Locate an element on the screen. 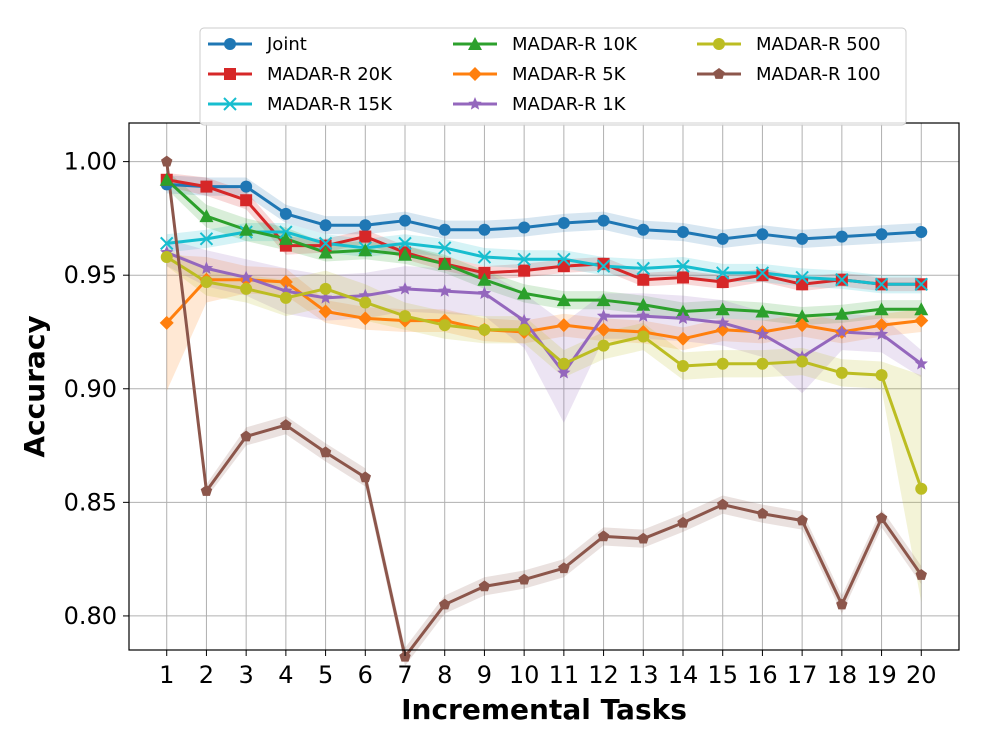  legend-entry-7-marker is located at coordinates (719, 44).